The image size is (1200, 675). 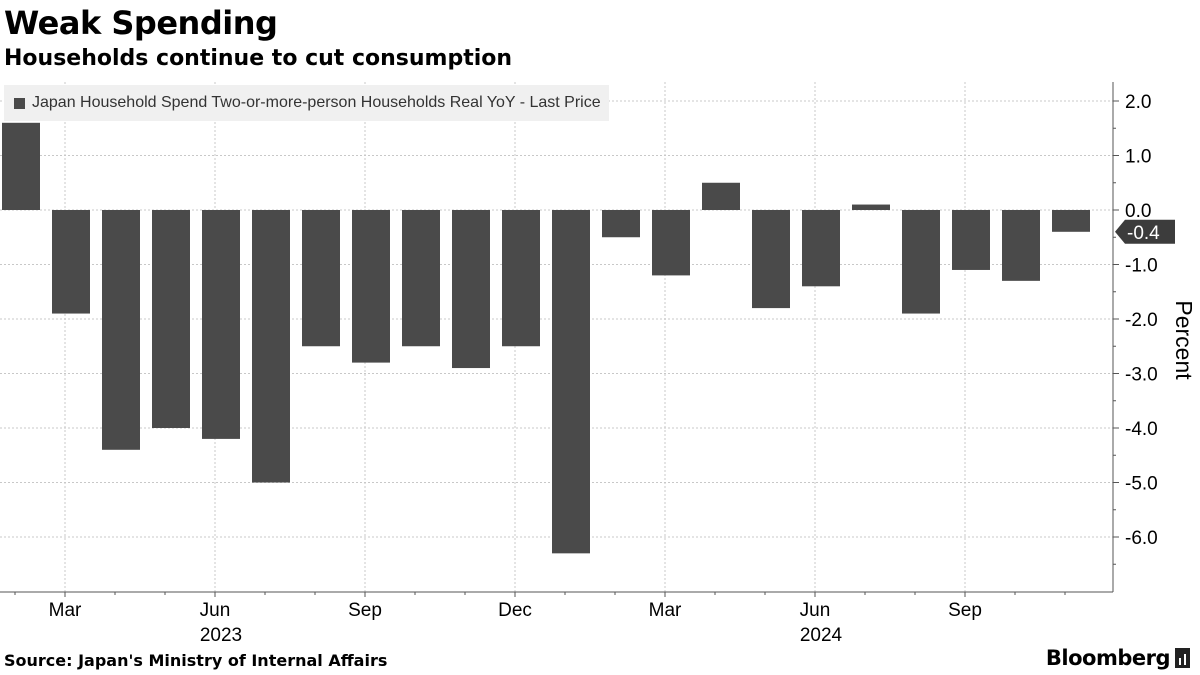 I want to click on year-label: 2023, so click(x=221, y=635).